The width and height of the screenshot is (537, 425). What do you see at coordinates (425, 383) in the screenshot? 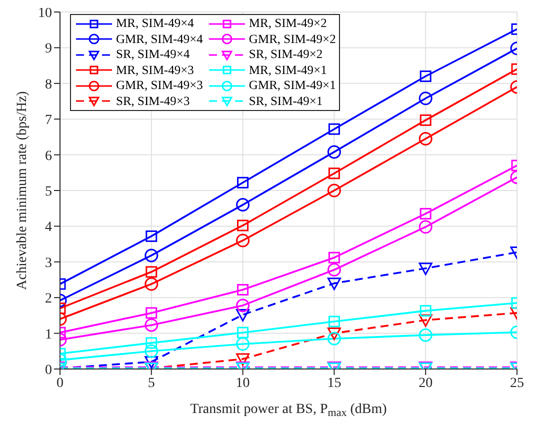
I see `x-tick-label: 20` at bounding box center [425, 383].